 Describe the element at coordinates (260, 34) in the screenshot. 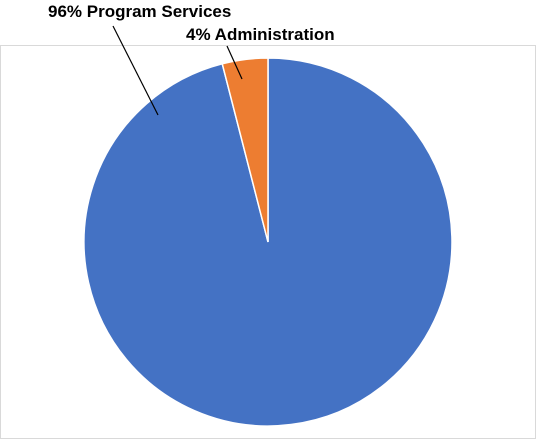

I see `data-label-administration: 4% Administration` at that location.